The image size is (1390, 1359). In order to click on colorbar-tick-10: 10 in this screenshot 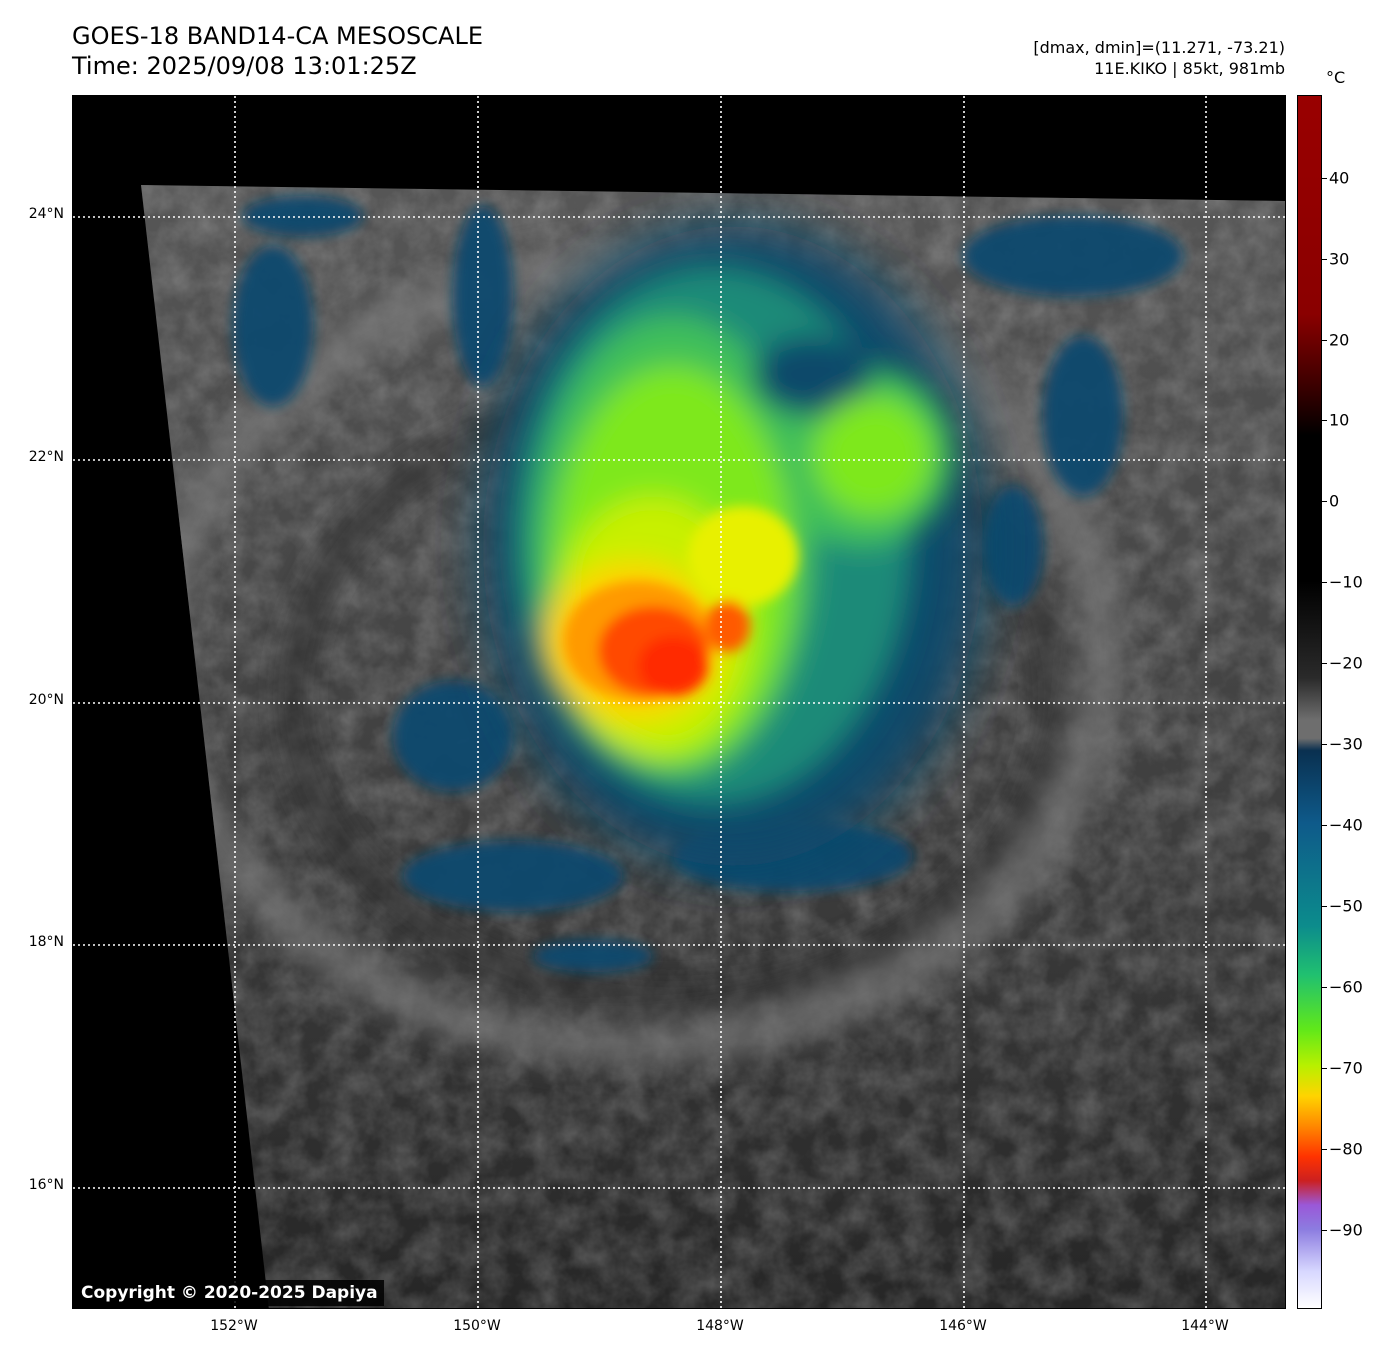, I will do `click(1339, 420)`.